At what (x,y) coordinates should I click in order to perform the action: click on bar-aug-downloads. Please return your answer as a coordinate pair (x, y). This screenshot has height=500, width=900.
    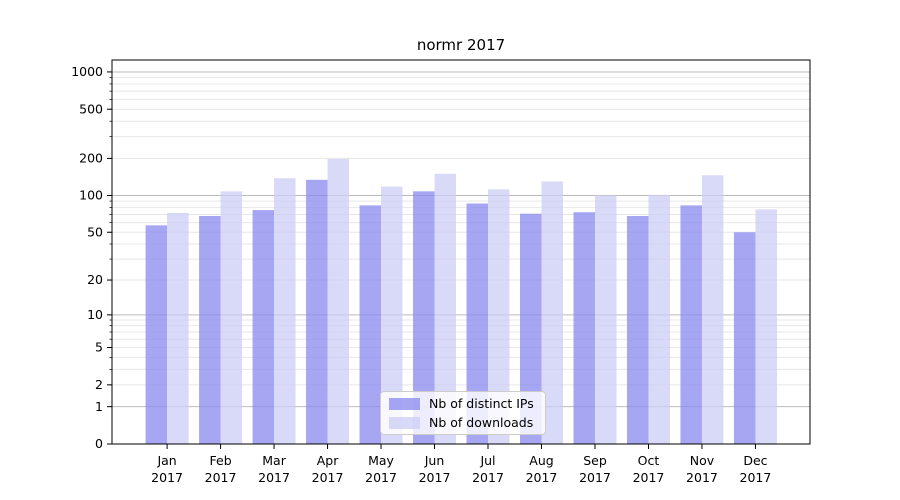
    Looking at the image, I should click on (552, 312).